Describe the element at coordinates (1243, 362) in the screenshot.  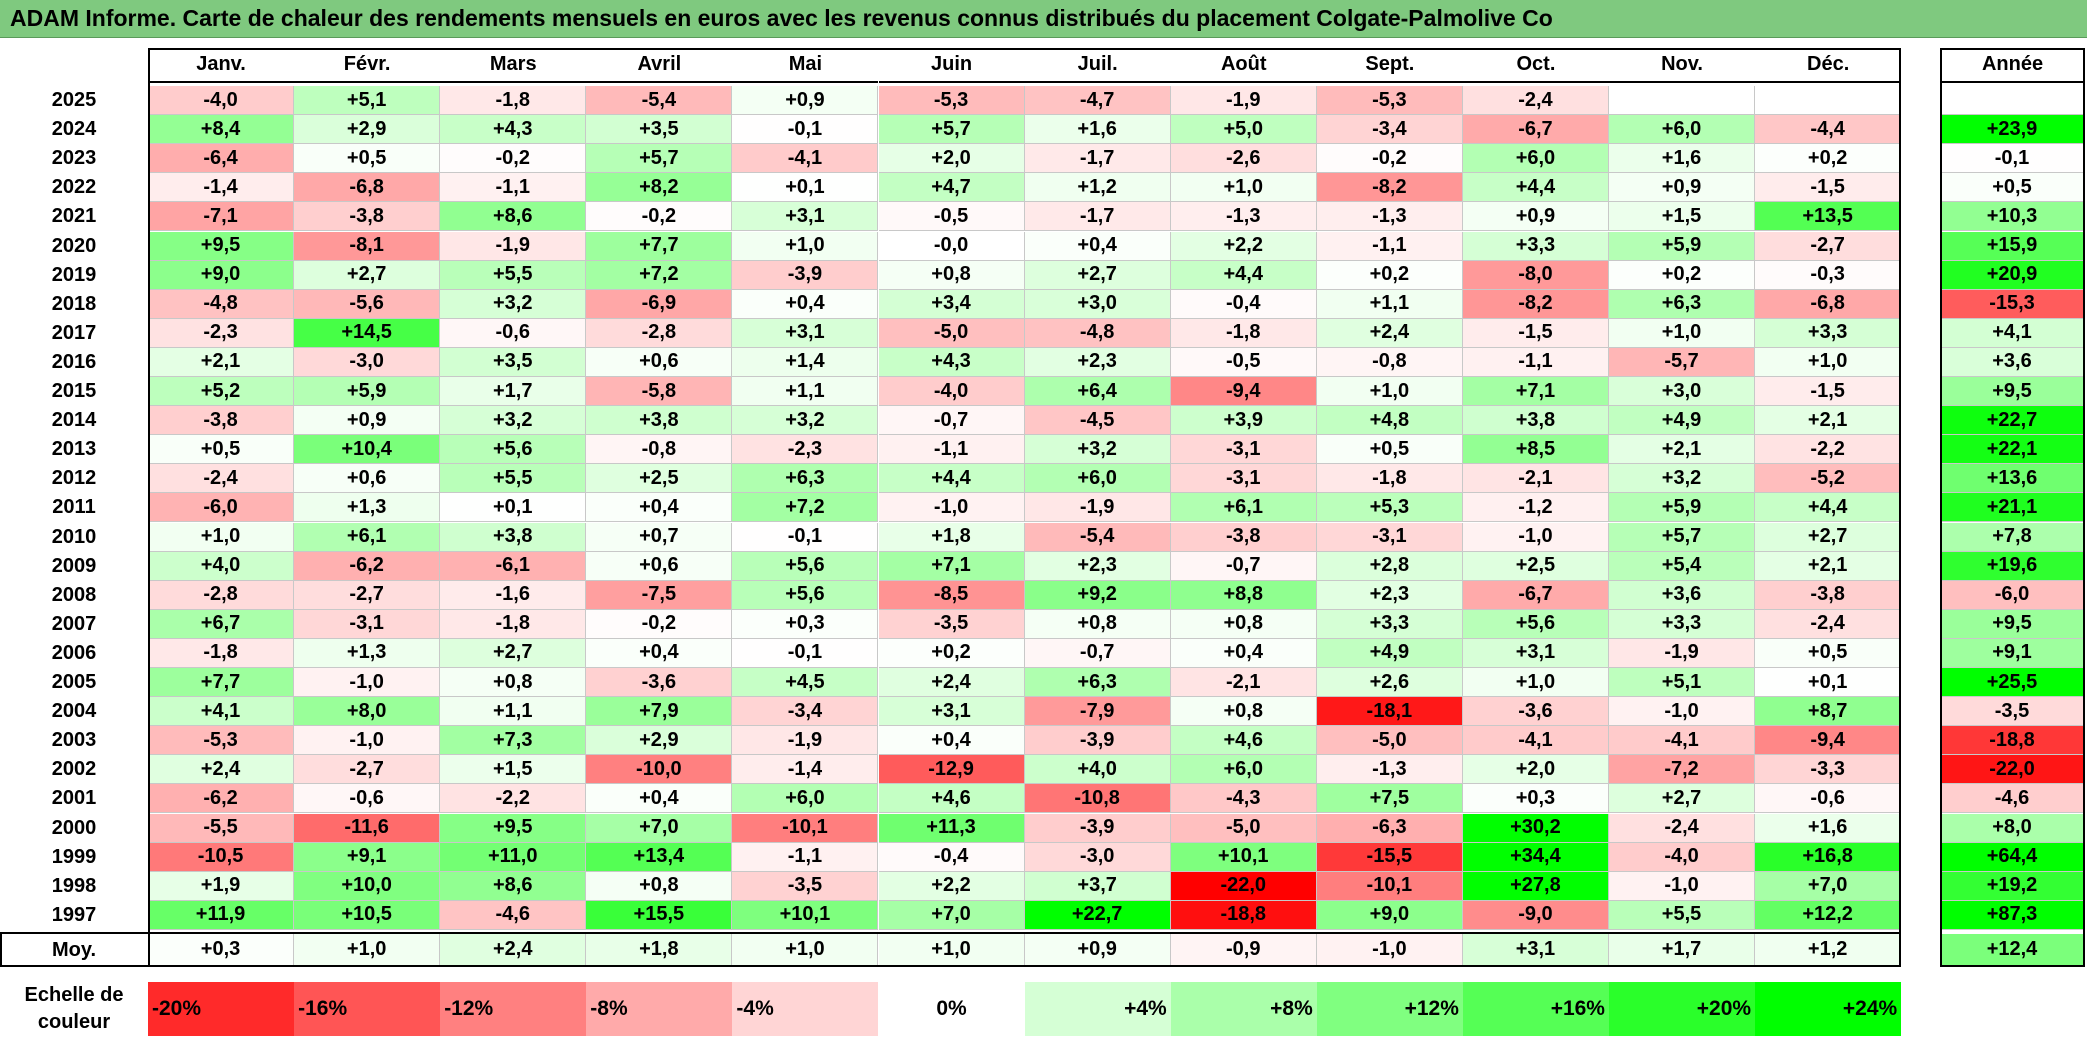
I see `heatmap-cell: -0,5` at that location.